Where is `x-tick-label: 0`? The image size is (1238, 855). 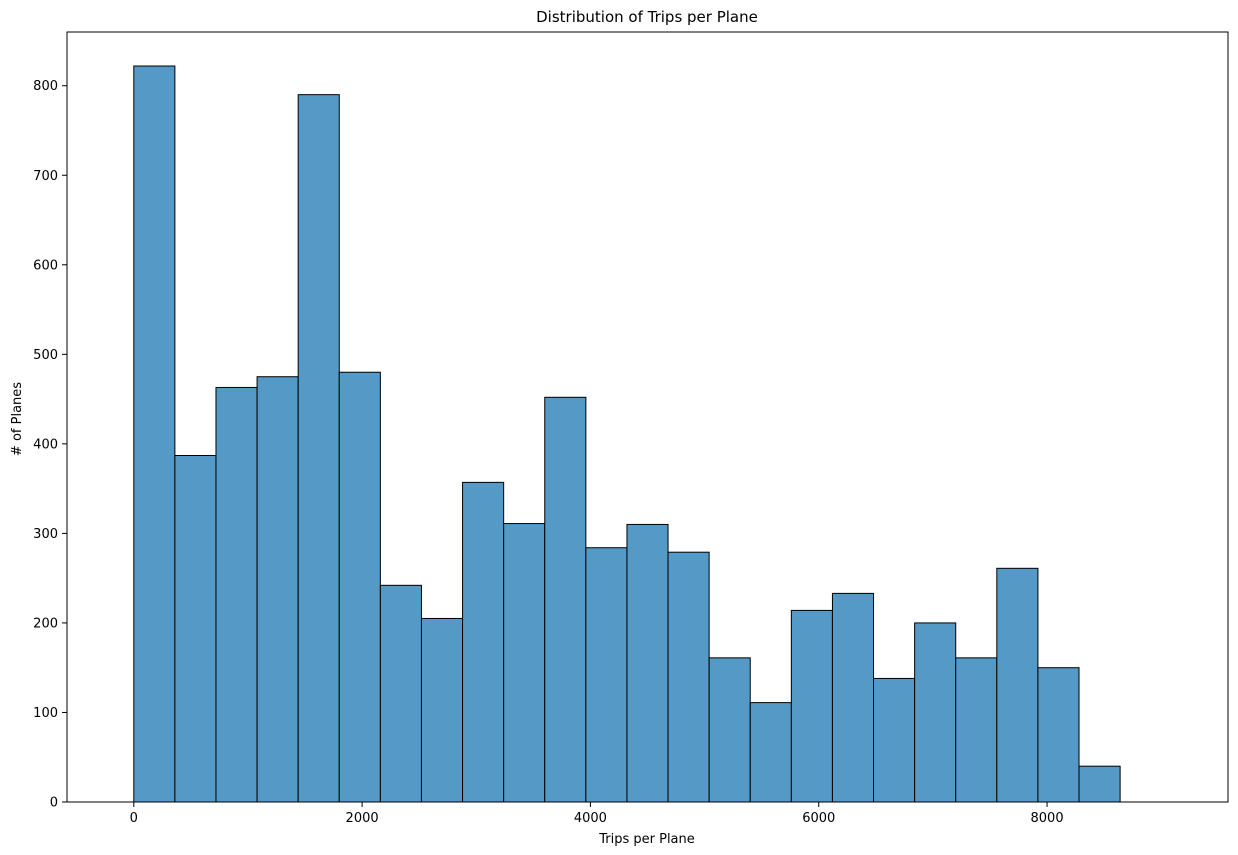
x-tick-label: 0 is located at coordinates (134, 818).